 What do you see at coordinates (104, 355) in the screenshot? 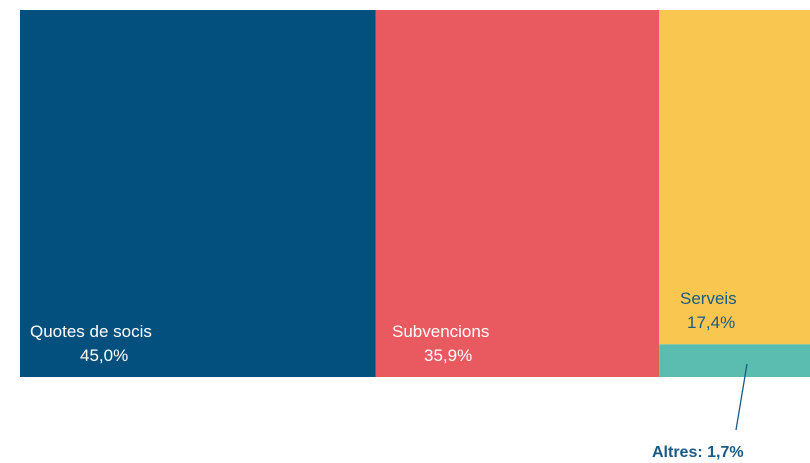
I see `label-quotes-value: 45,0%` at bounding box center [104, 355].